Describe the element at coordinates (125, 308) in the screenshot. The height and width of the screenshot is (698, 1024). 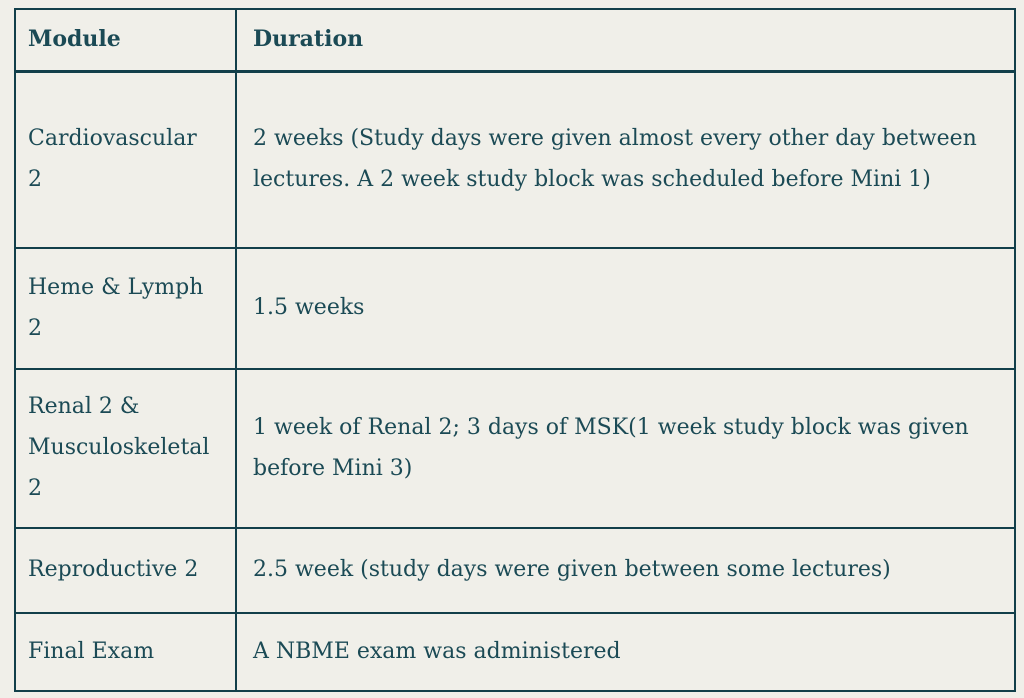
I see `module-cell: Heme & Lymph 2` at that location.